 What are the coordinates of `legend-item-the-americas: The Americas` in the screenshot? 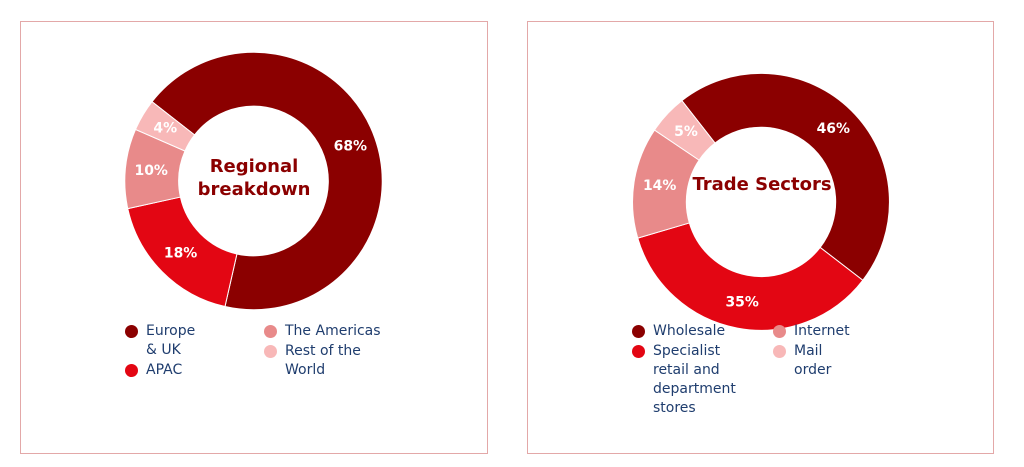 It's located at (326, 331).